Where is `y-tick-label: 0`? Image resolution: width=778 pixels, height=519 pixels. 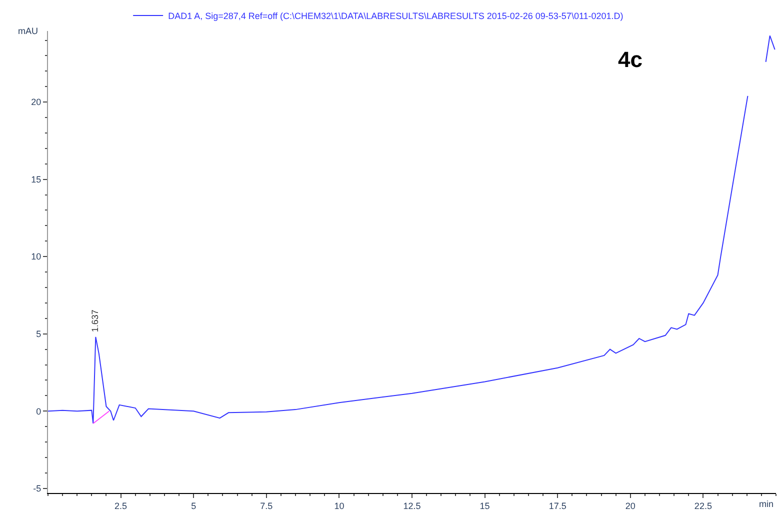
y-tick-label: 0 is located at coordinates (39, 411).